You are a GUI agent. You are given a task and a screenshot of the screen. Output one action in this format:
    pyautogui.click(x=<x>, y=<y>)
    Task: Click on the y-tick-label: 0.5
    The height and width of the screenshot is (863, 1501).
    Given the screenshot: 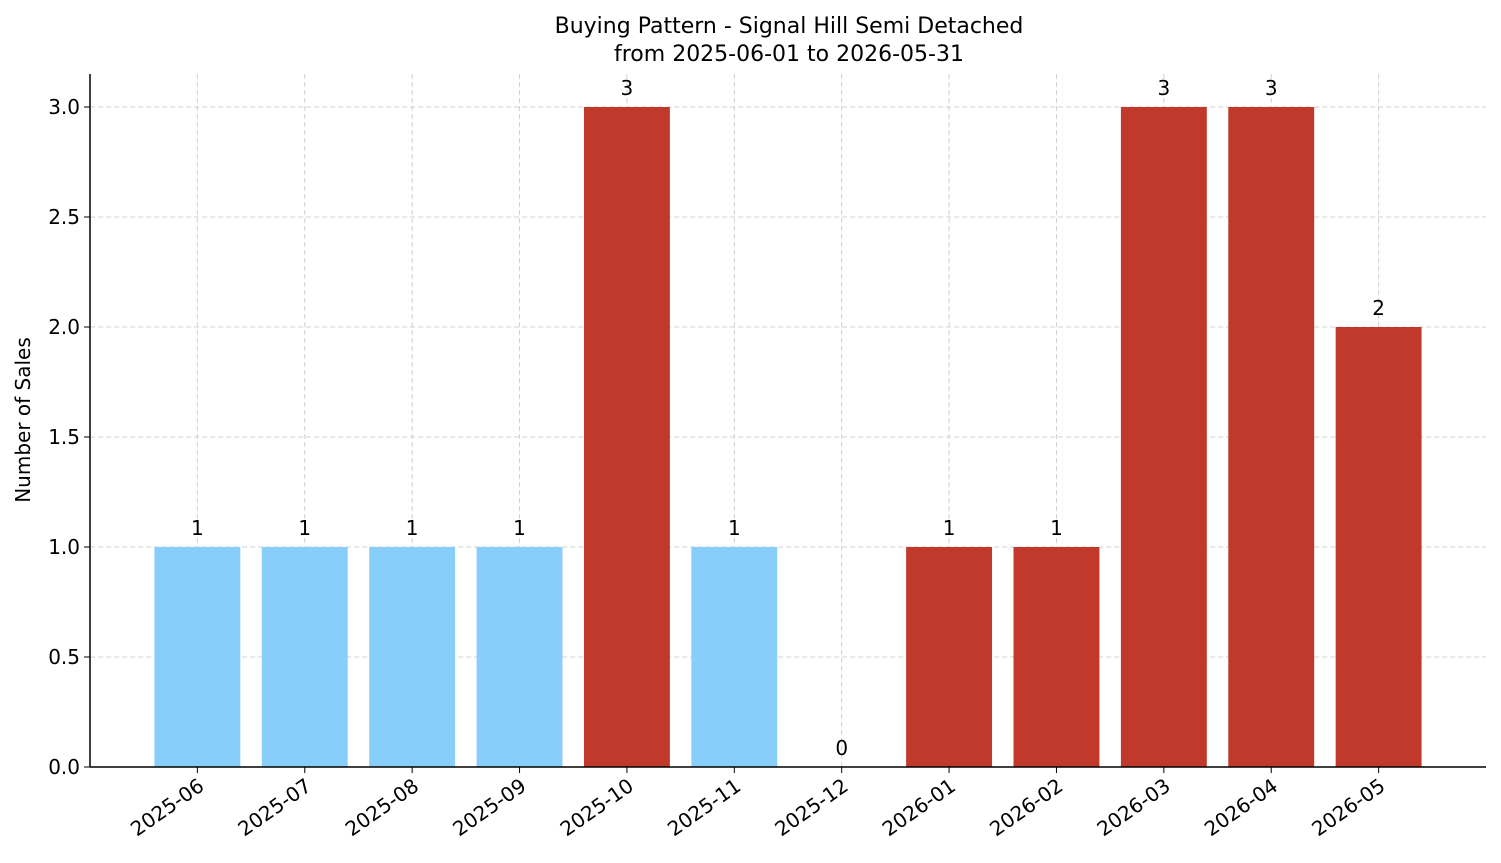 What is the action you would take?
    pyautogui.click(x=64, y=657)
    